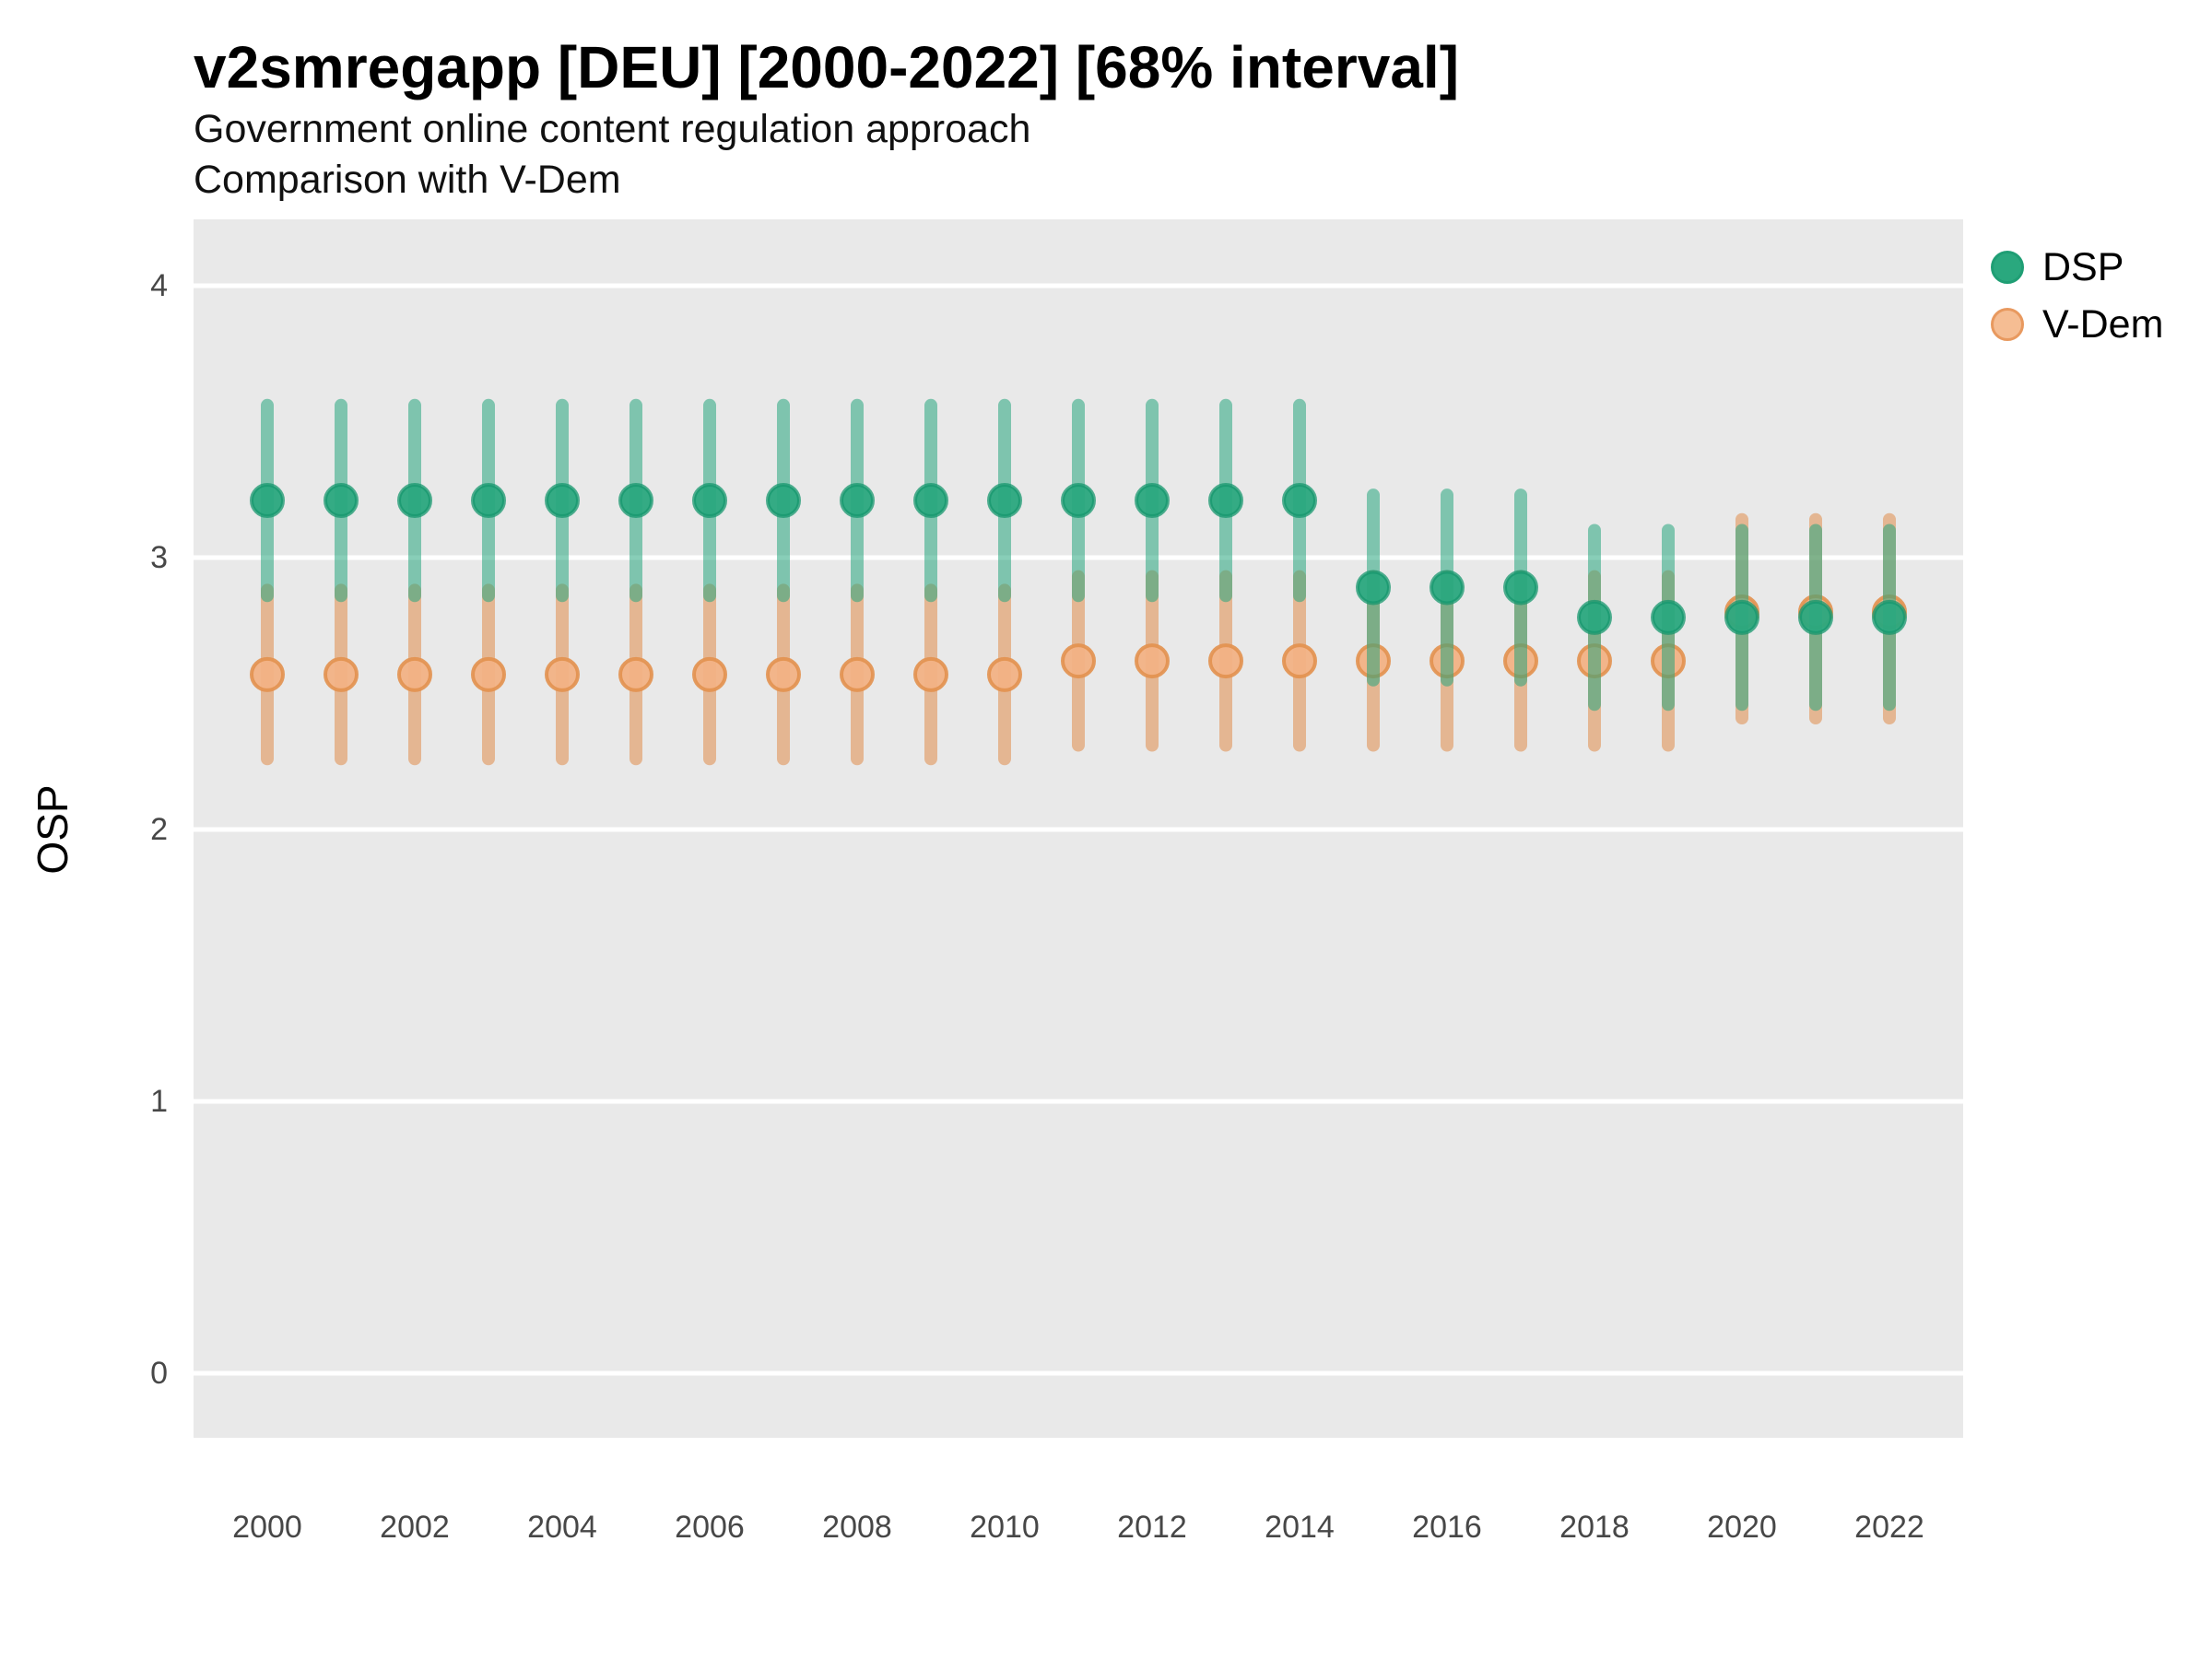  Describe the element at coordinates (930, 501) in the screenshot. I see `dsp-point-2009` at that location.